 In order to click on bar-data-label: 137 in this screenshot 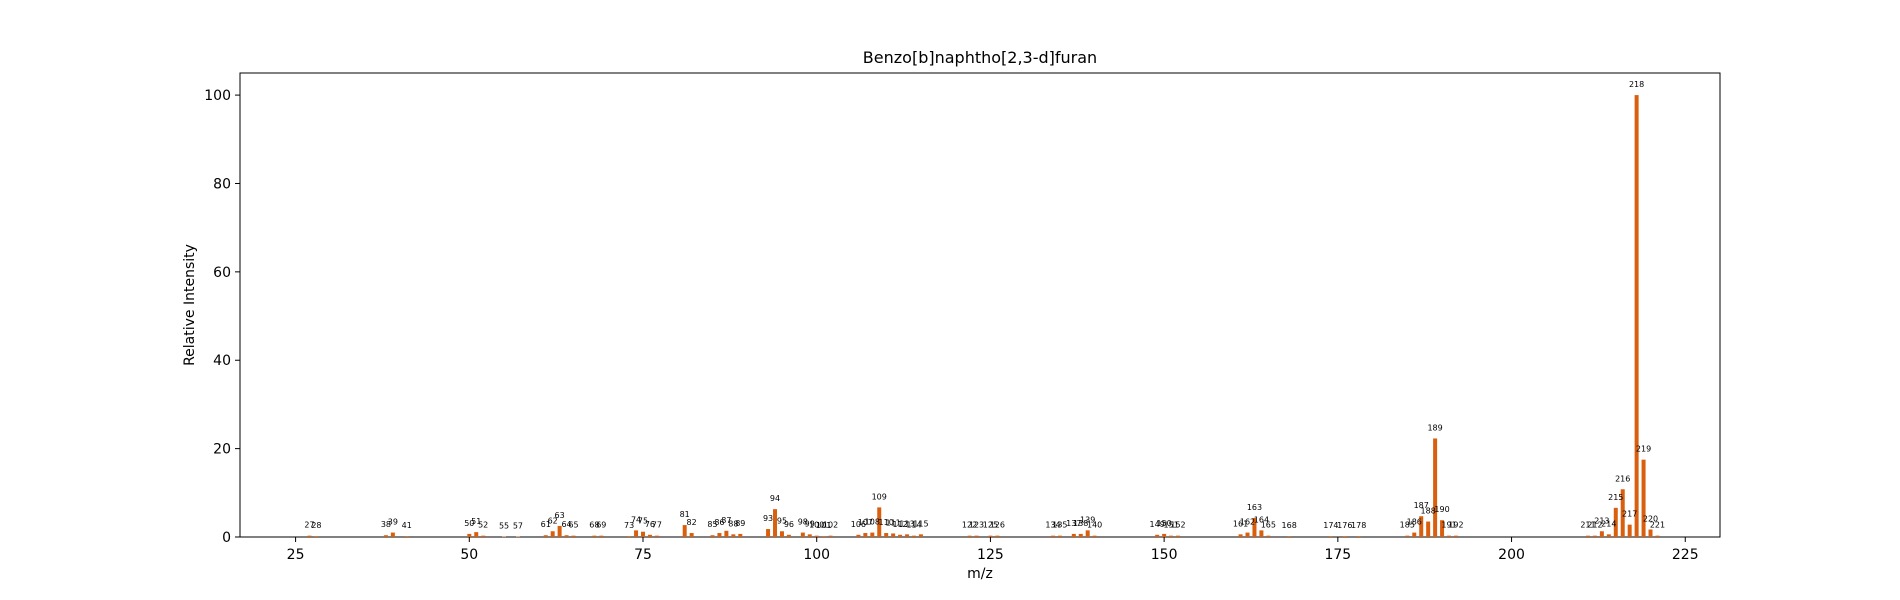, I will do `click(1073, 523)`.